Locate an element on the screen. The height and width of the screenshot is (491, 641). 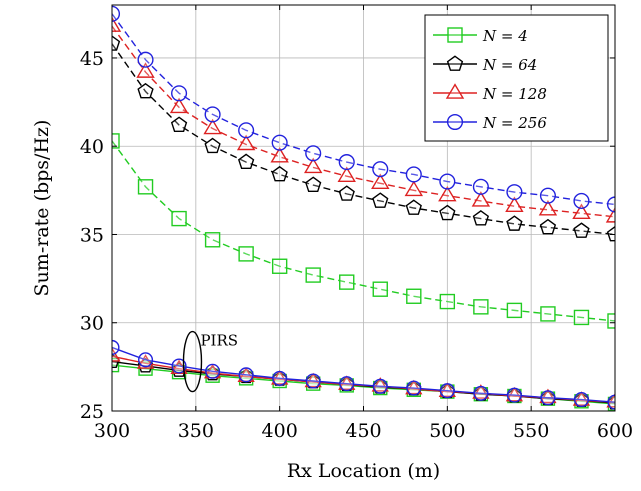
y-tick-label: 25 is located at coordinates (92, 412).